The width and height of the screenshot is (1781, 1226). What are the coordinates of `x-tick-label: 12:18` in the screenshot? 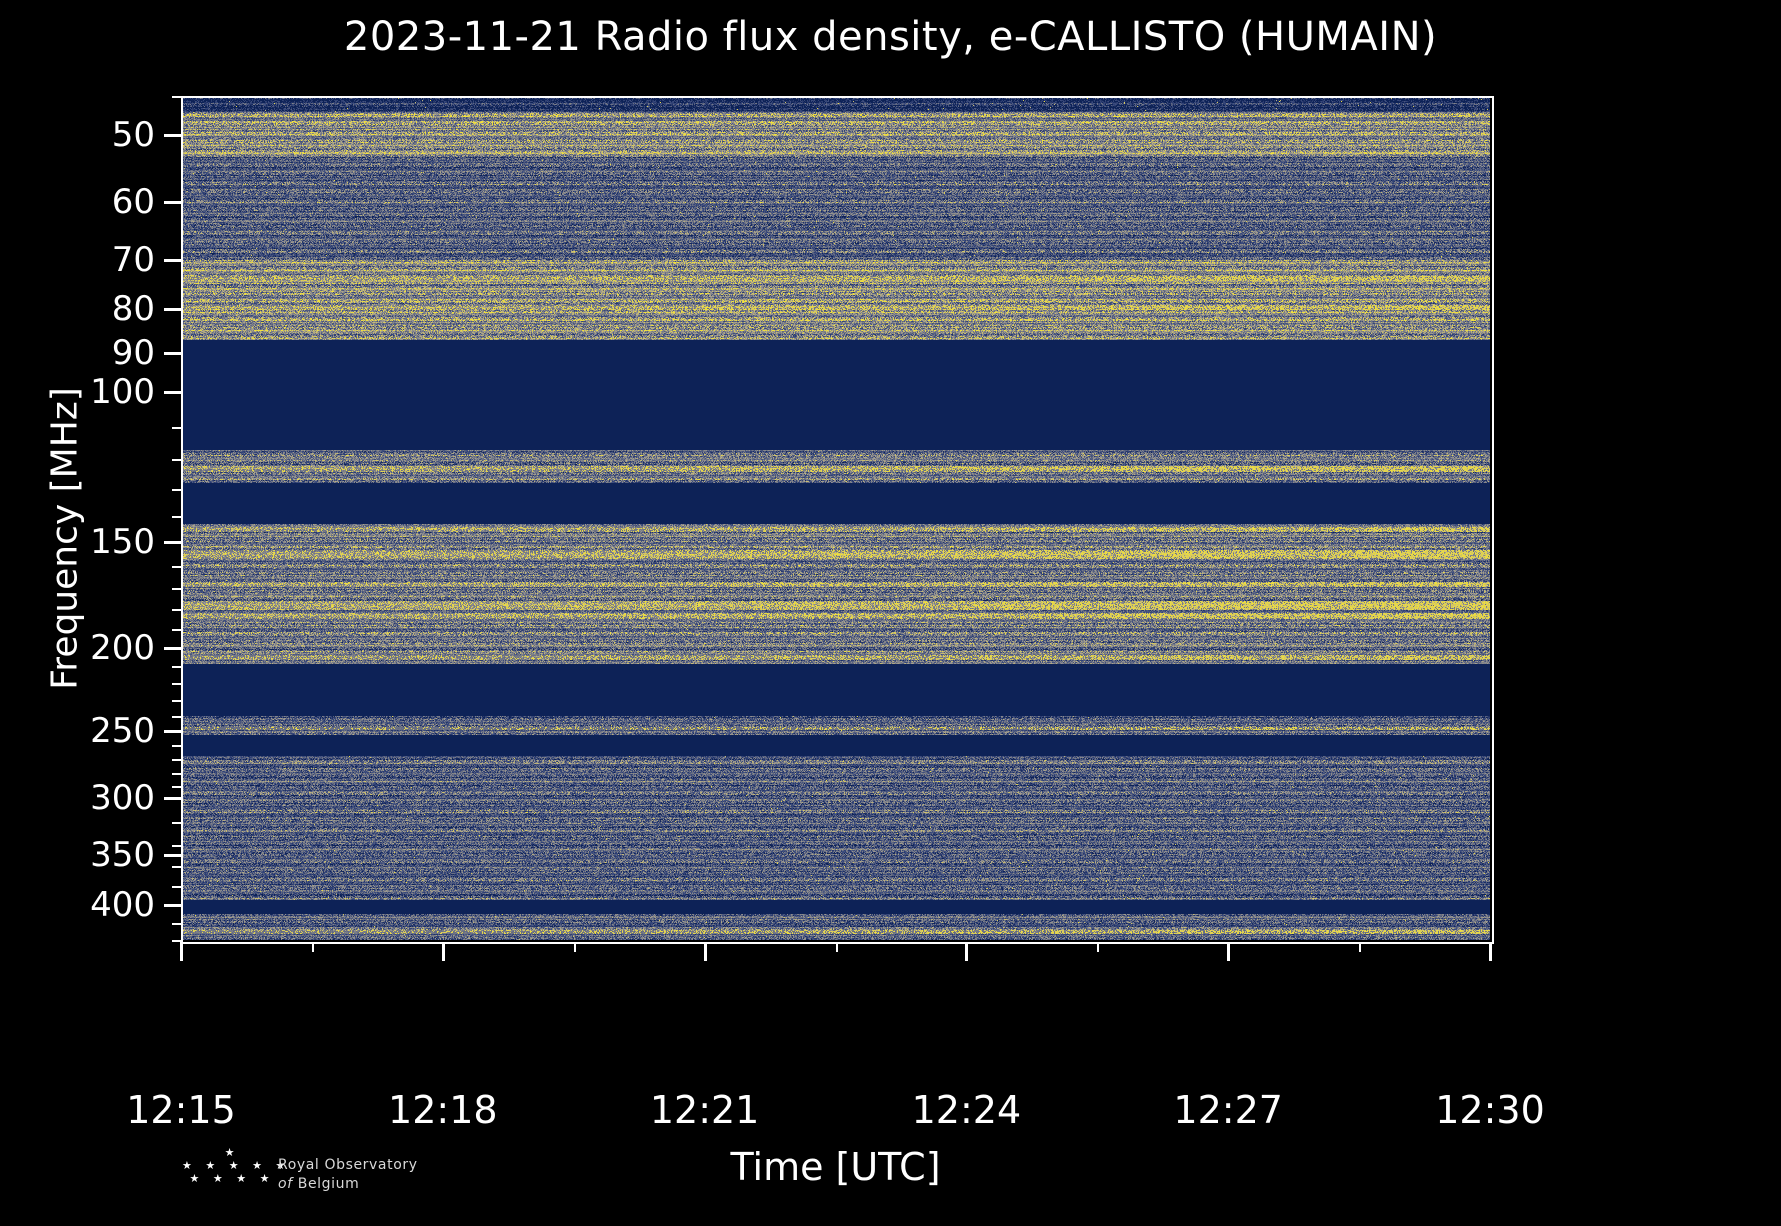 It's located at (443, 1110).